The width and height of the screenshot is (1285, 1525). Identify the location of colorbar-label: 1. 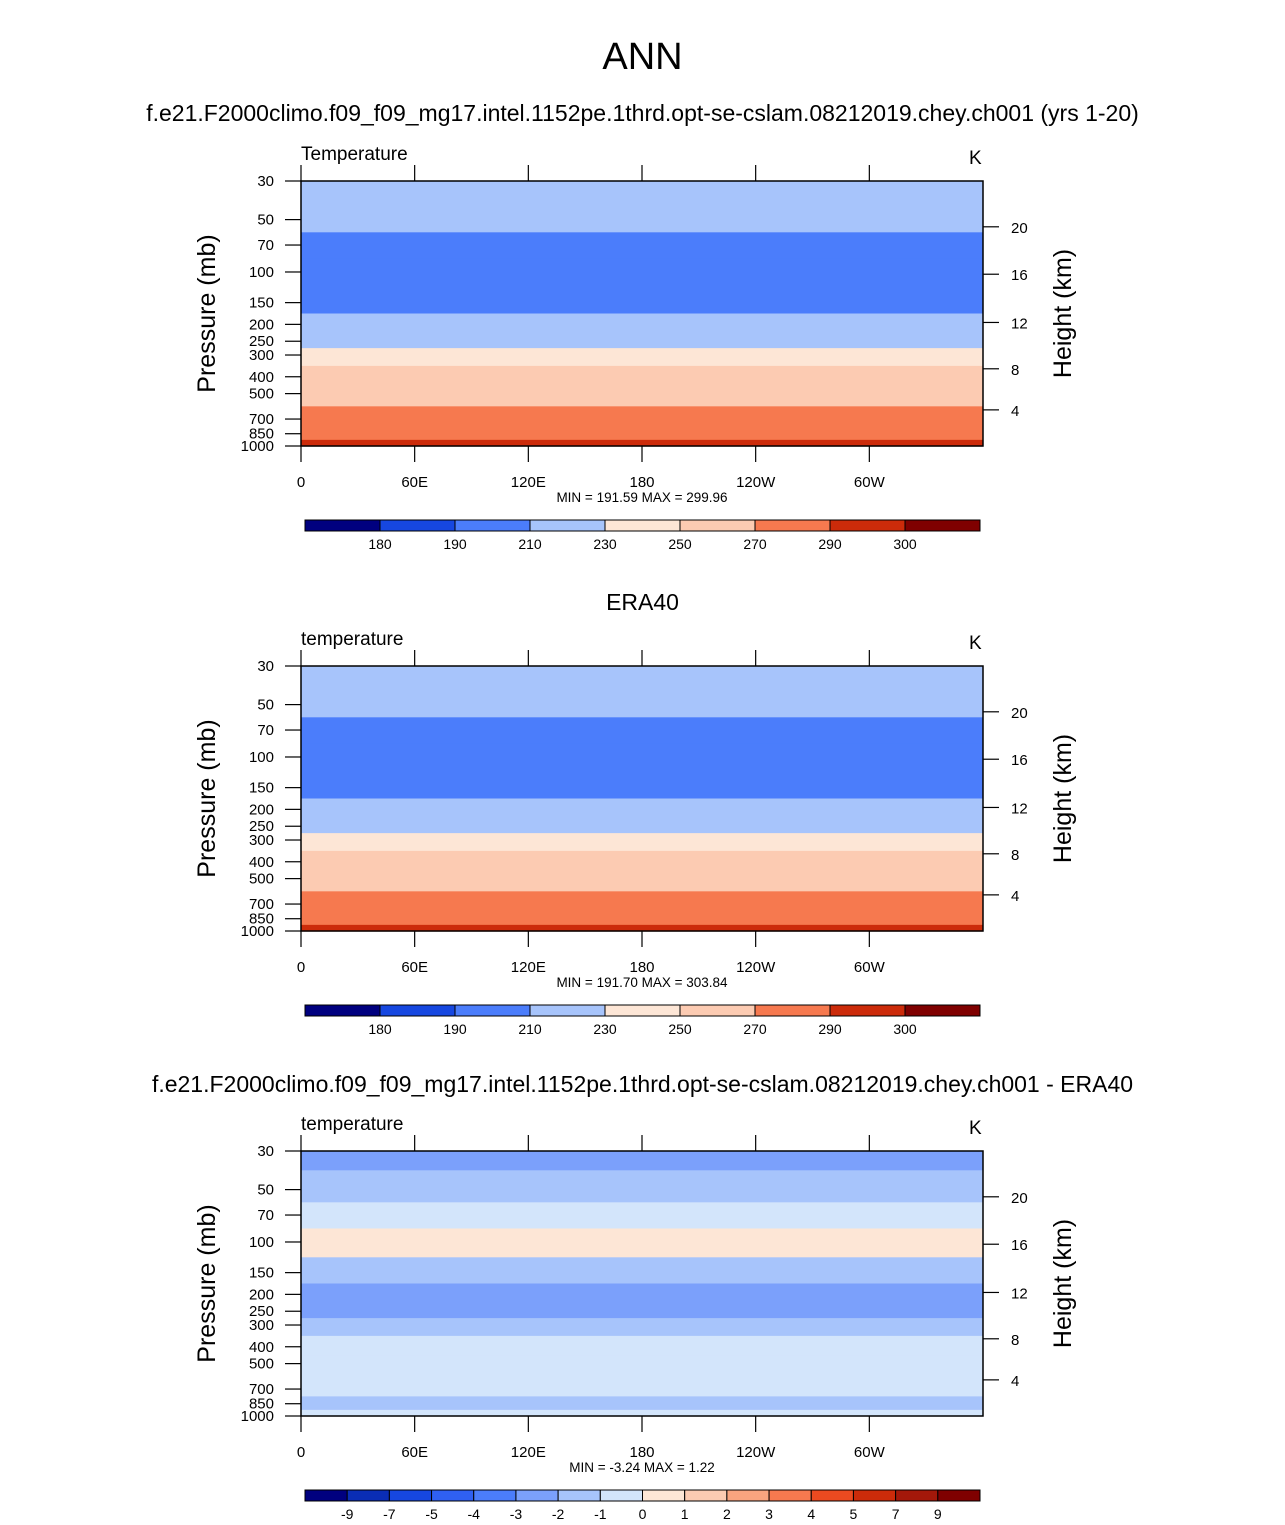
(685, 1514).